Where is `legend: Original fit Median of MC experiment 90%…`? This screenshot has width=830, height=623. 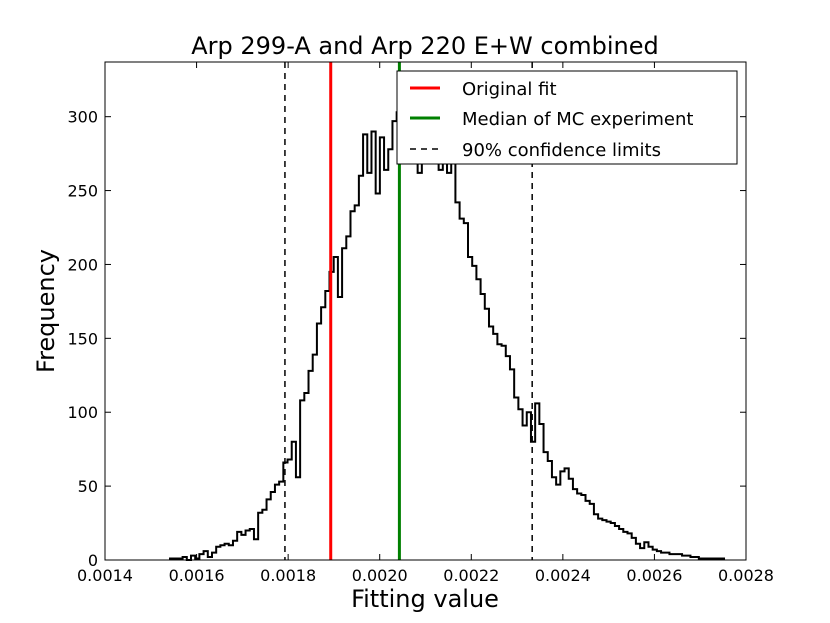
legend: Original fit Median of MC experiment 90%… is located at coordinates (567, 117).